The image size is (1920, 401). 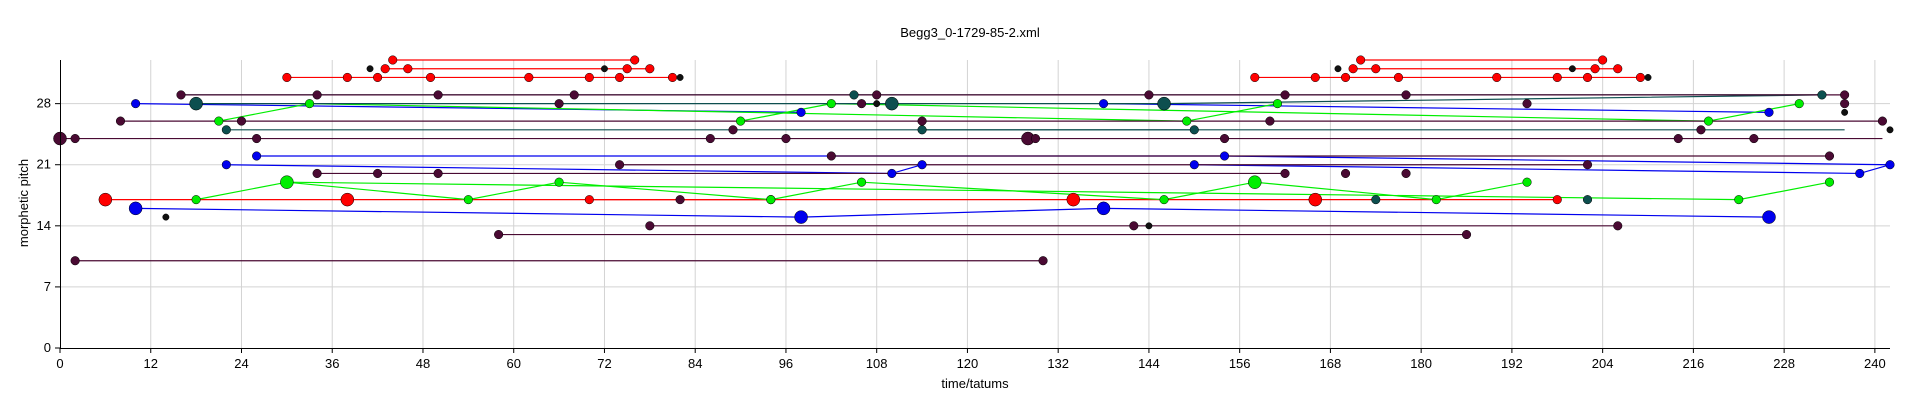 What do you see at coordinates (604, 363) in the screenshot?
I see `x-tick-label: 72` at bounding box center [604, 363].